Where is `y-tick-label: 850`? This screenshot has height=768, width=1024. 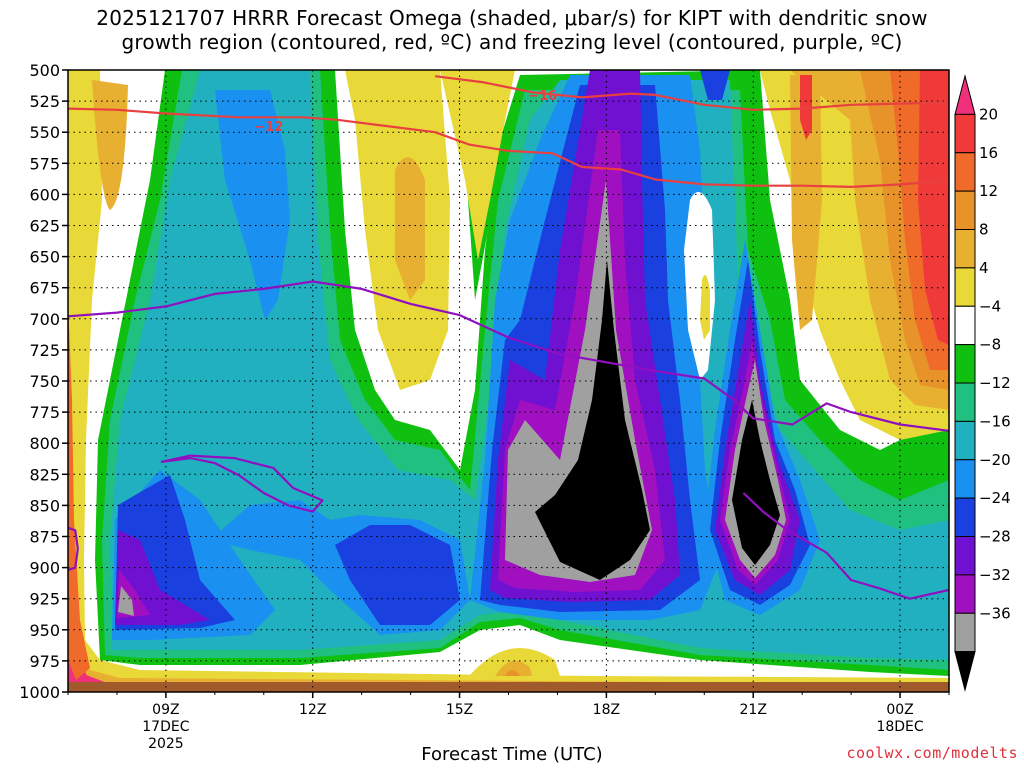
y-tick-label: 850 is located at coordinates (44, 505).